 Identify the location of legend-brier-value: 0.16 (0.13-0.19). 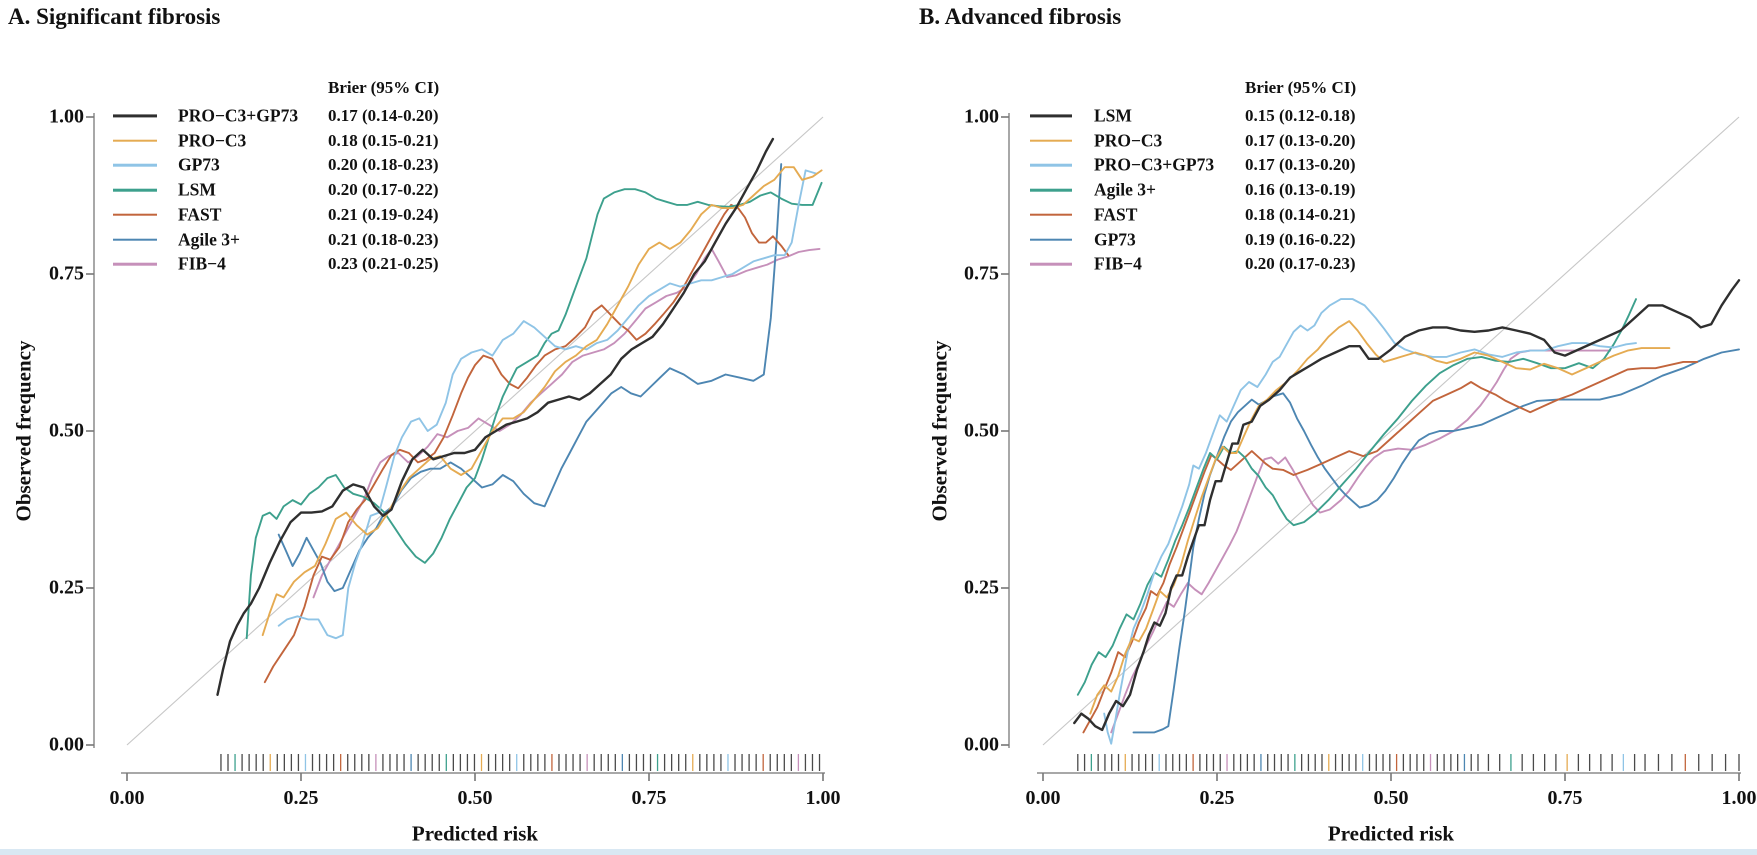
(1300, 190).